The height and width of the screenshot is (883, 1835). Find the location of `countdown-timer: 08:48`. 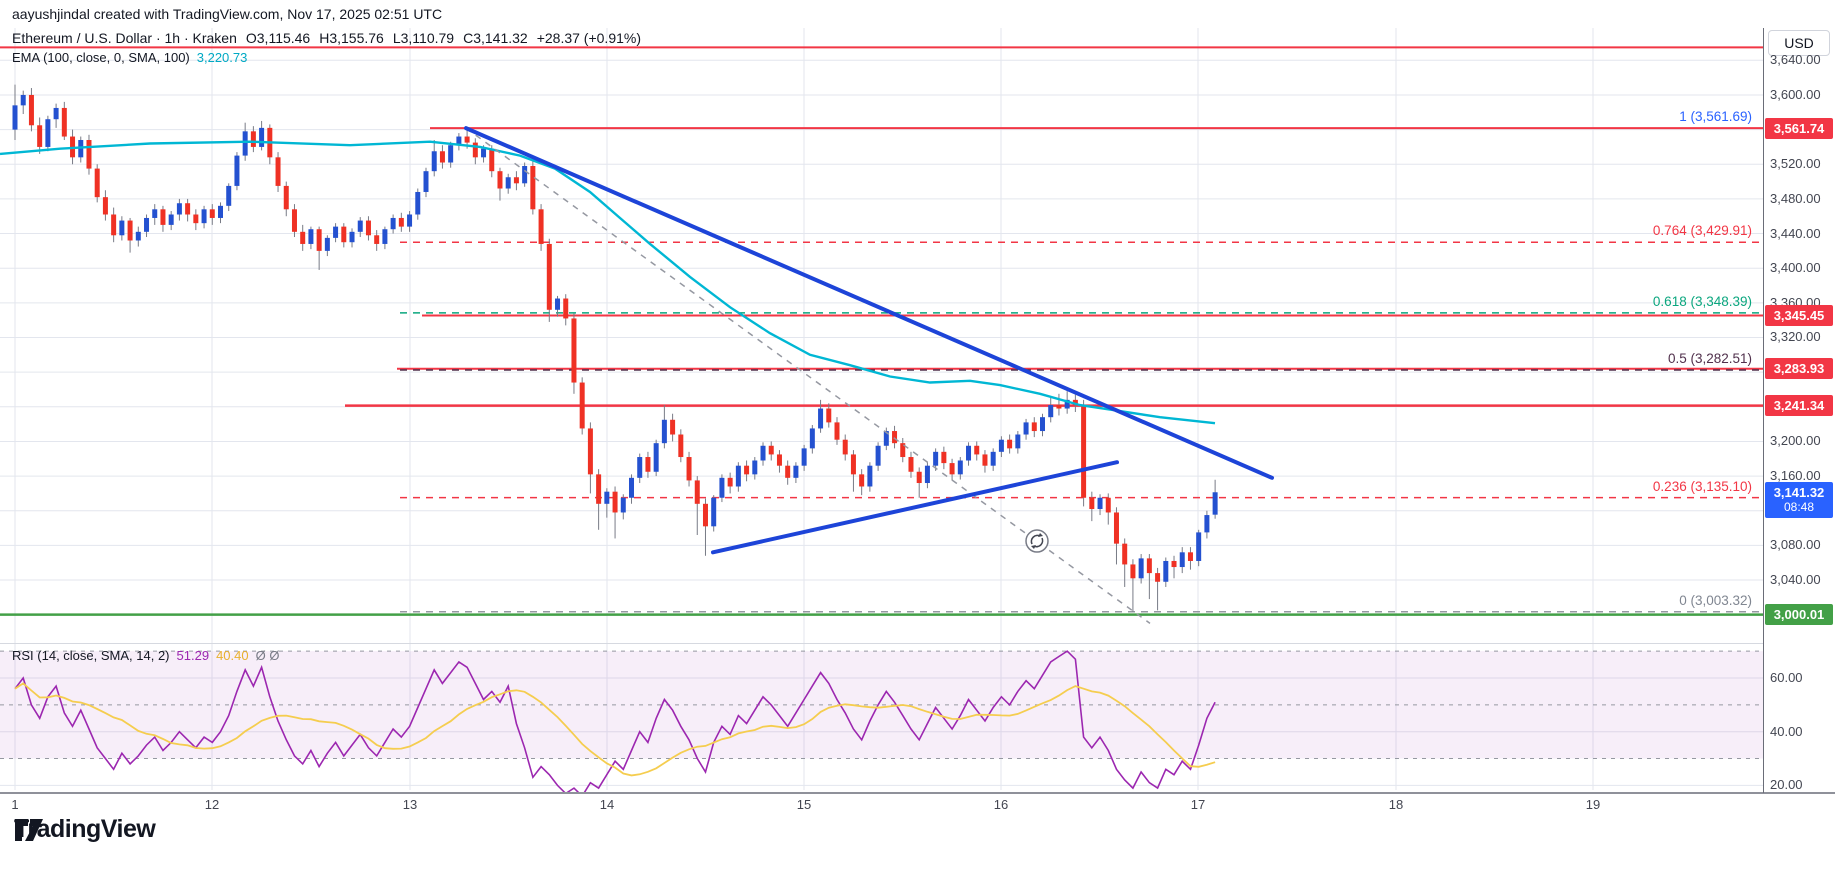

countdown-timer: 08:48 is located at coordinates (1799, 506).